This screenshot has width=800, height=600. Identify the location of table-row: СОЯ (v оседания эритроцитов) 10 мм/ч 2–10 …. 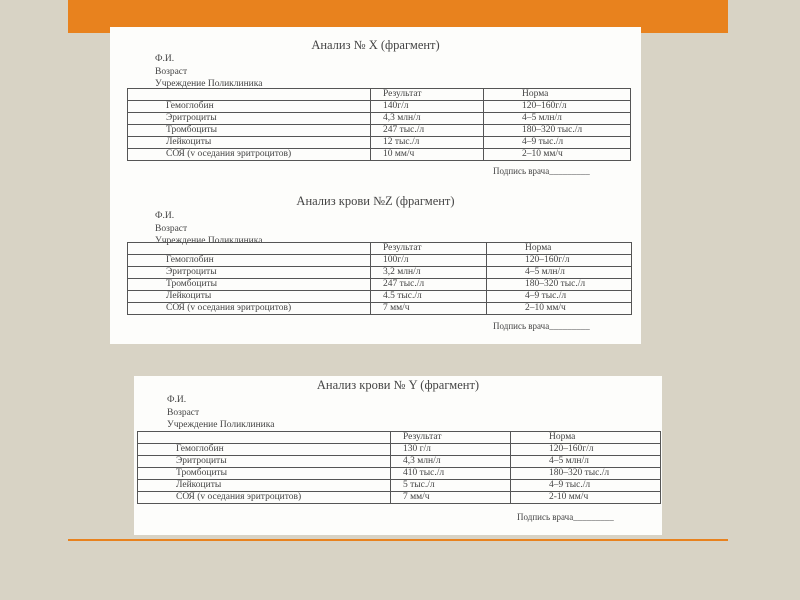
(379, 154).